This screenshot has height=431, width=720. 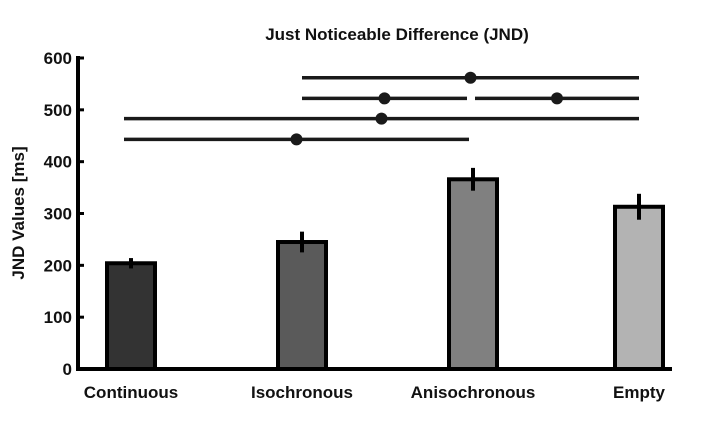 What do you see at coordinates (58, 162) in the screenshot?
I see `y-tick-label: 400` at bounding box center [58, 162].